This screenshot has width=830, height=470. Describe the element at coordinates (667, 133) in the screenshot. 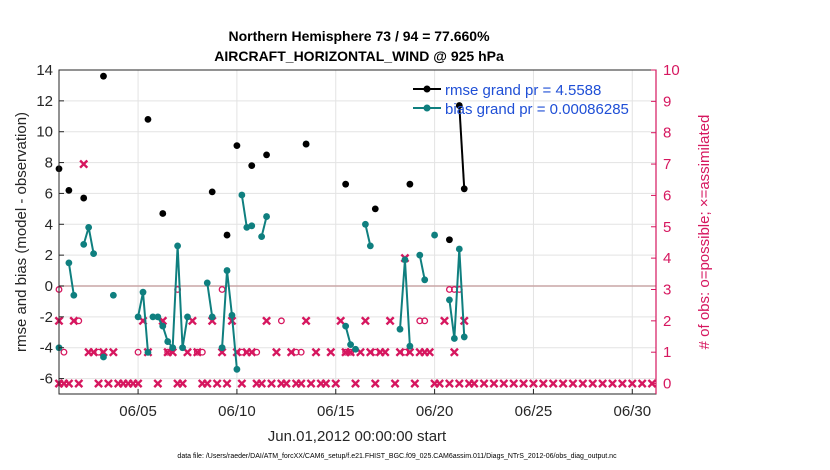

I see `y-tick-label-right: 8` at that location.